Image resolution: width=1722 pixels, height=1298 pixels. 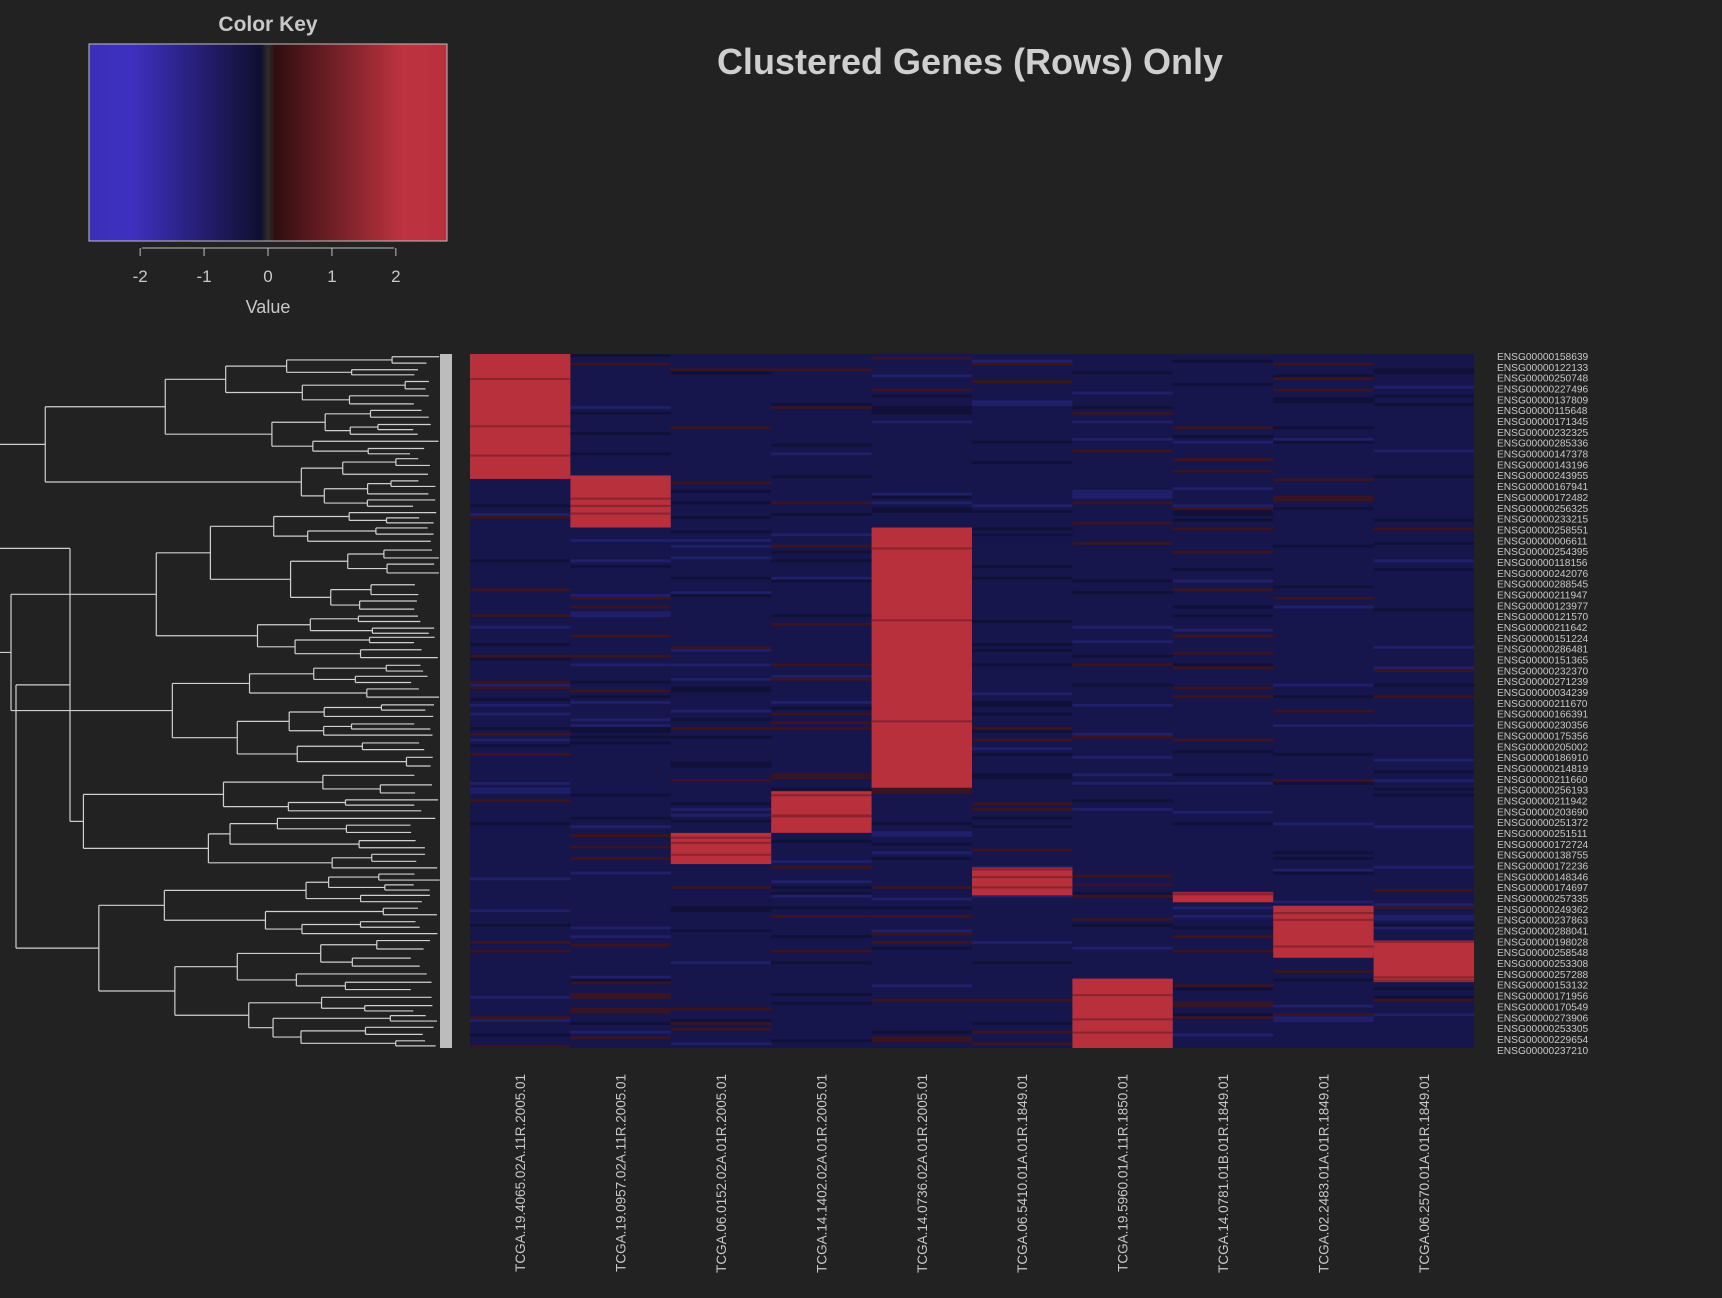 What do you see at coordinates (1543, 520) in the screenshot?
I see `row-label: ENSG00000233215` at bounding box center [1543, 520].